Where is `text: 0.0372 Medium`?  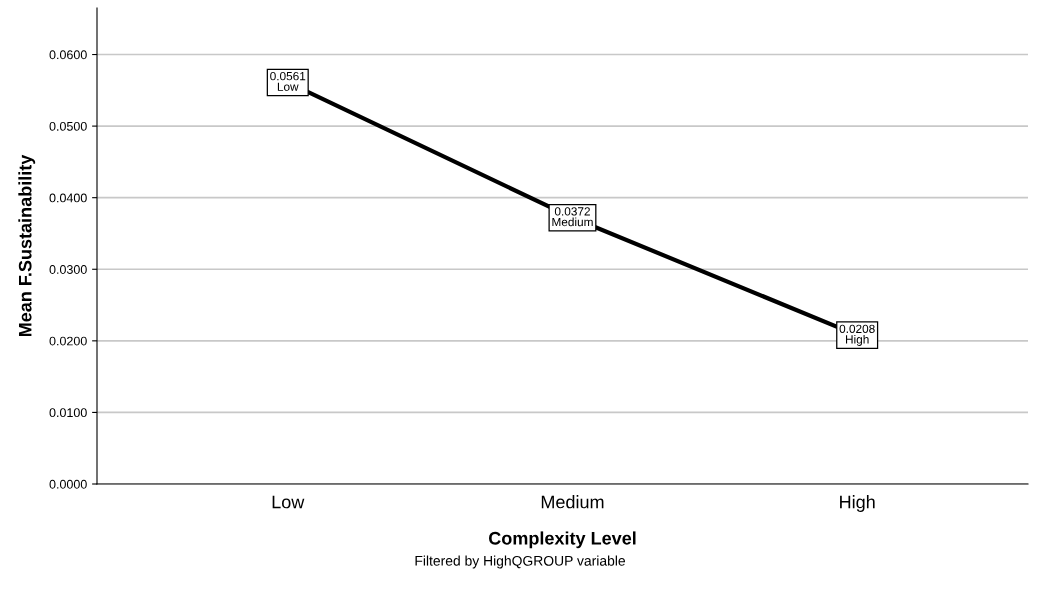 text: 0.0372 Medium is located at coordinates (572, 217).